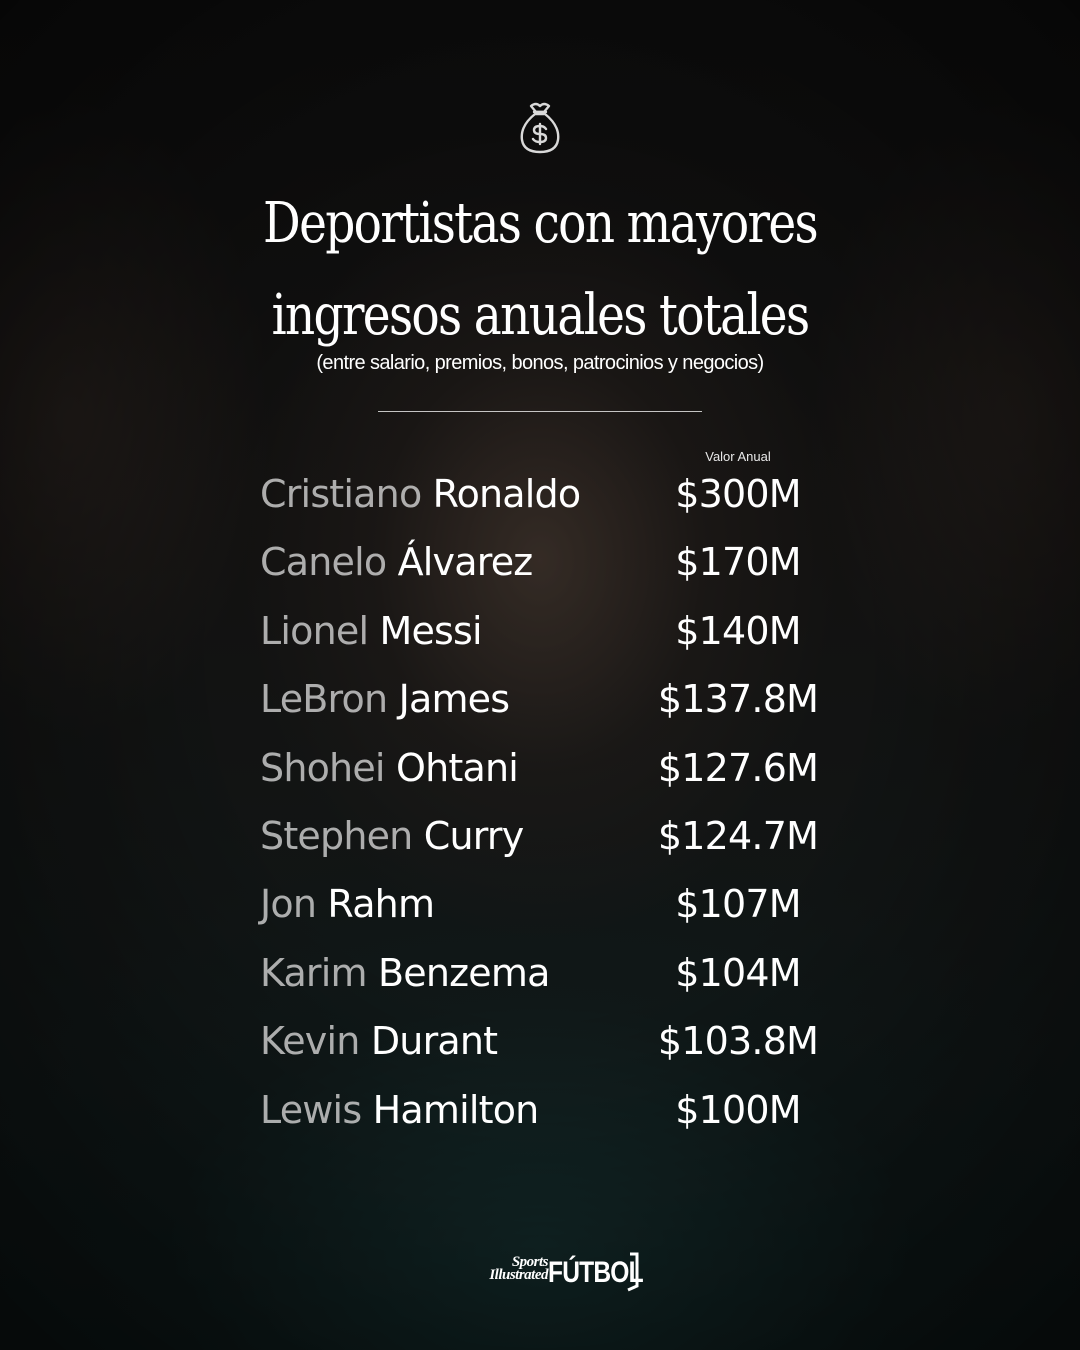 The height and width of the screenshot is (1350, 1080). Describe the element at coordinates (738, 767) in the screenshot. I see `annual-value: $127.6M` at that location.